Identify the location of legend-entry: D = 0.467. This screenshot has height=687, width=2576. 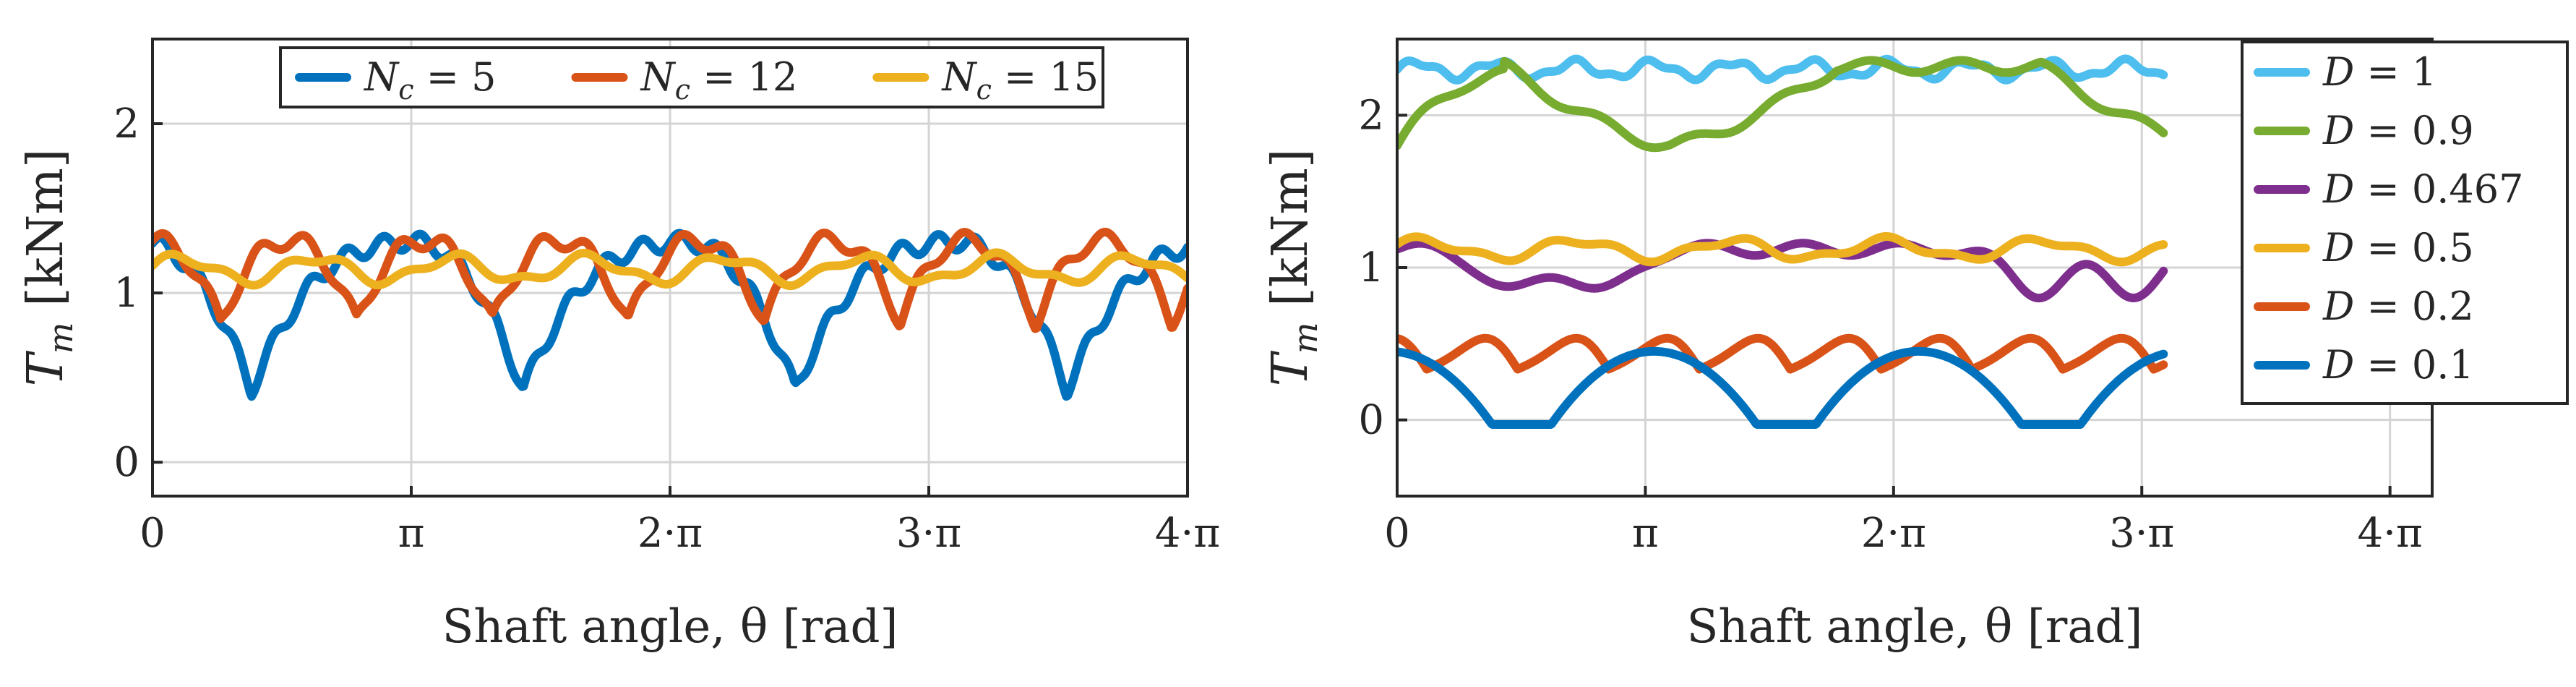
(2423, 189).